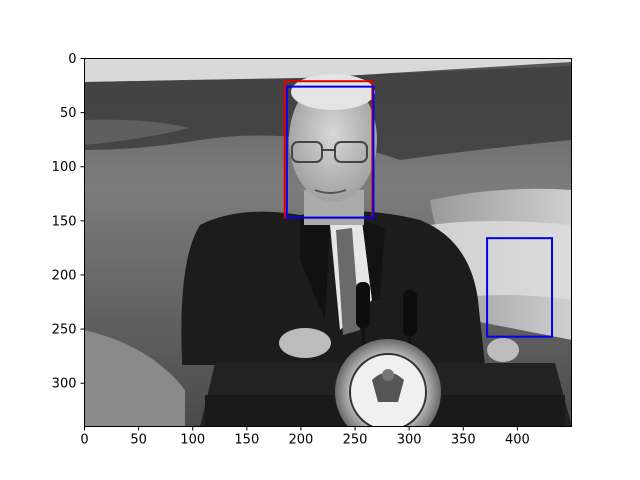  I want to click on y-tick-label: 200, so click(64, 275).